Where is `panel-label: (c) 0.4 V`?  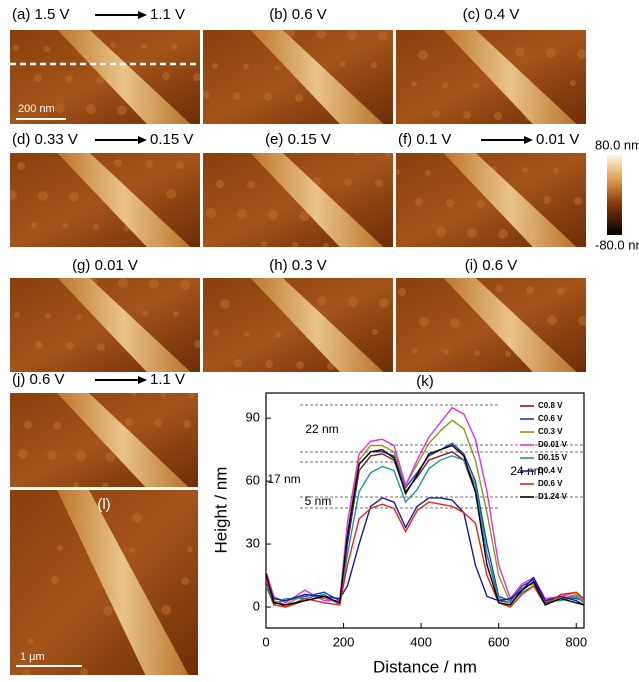
panel-label: (c) 0.4 V is located at coordinates (491, 14).